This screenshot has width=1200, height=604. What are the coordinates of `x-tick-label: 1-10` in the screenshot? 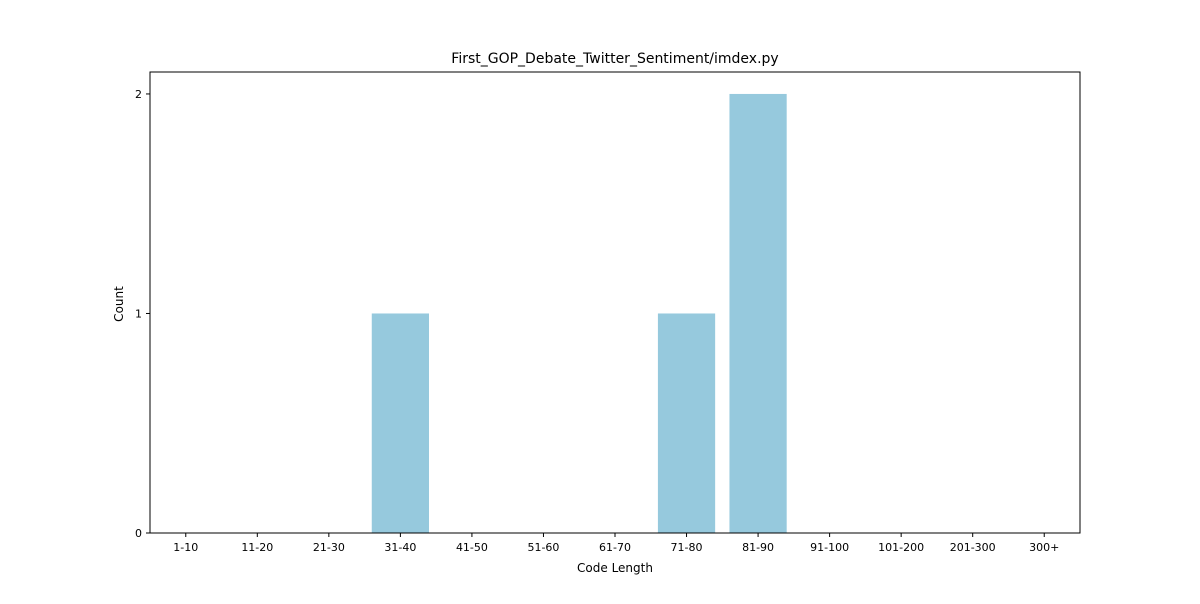 It's located at (185, 547).